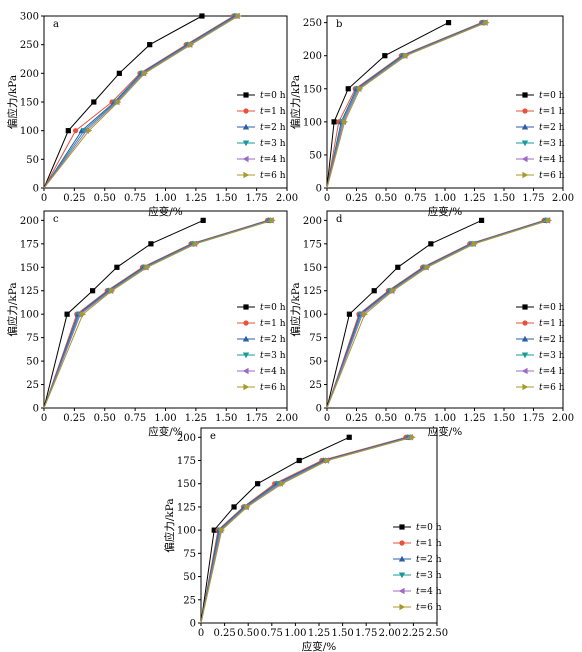  I want to click on panel-label: a, so click(56, 24).